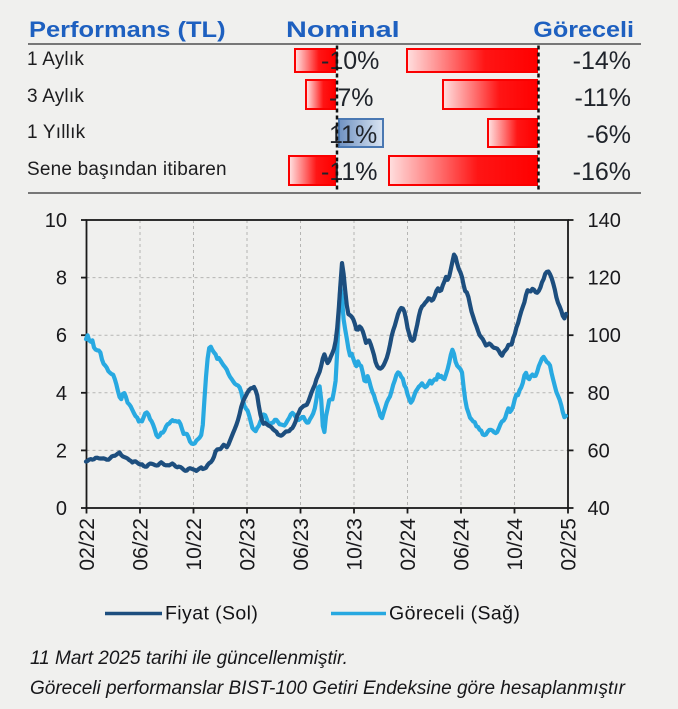 This screenshot has width=678, height=709. Describe the element at coordinates (604, 221) in the screenshot. I see `svg-text: 140` at that location.